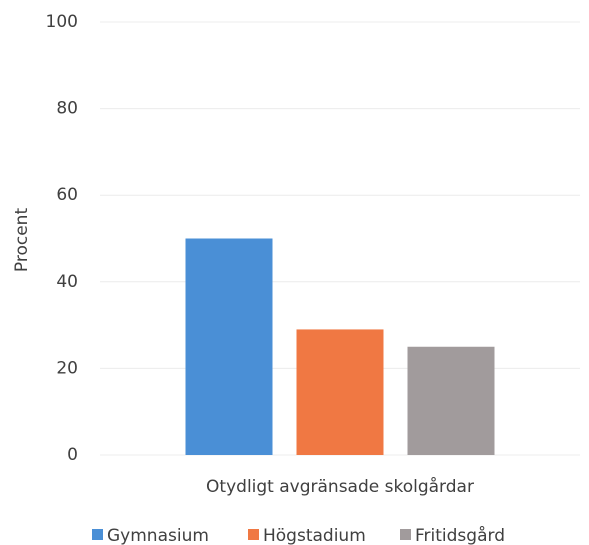 The width and height of the screenshot is (589, 545). Describe the element at coordinates (72, 455) in the screenshot. I see `y-tick-label: 0` at that location.